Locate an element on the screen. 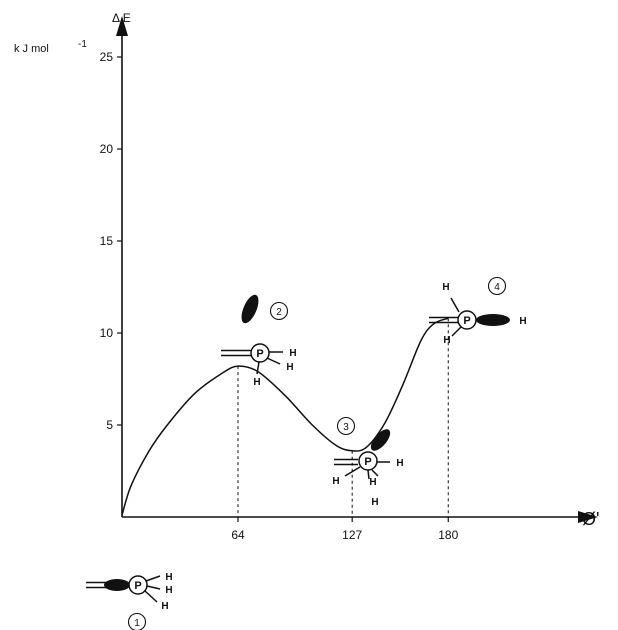  conformer-number: 1 is located at coordinates (137, 623).